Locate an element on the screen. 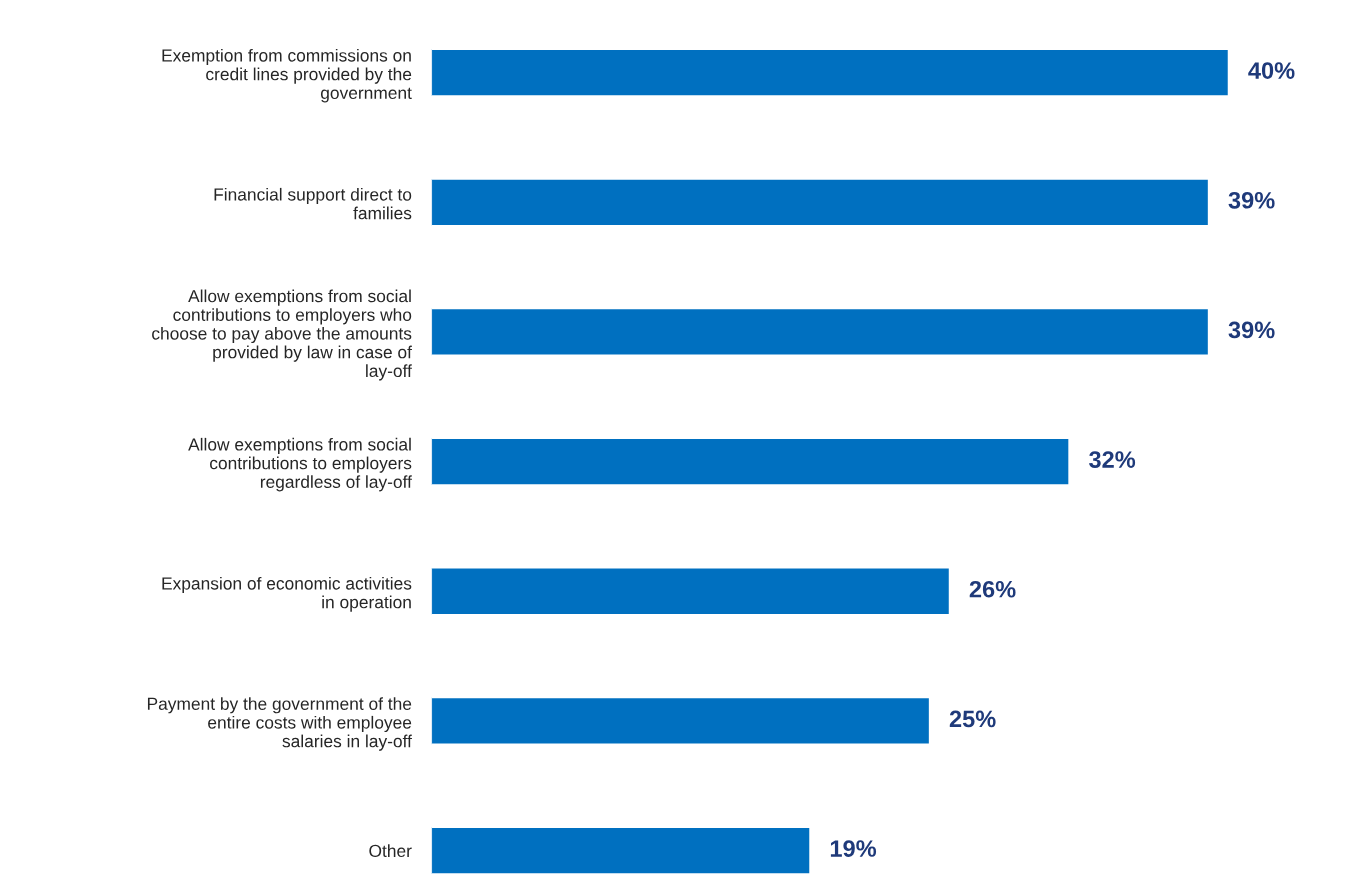 This screenshot has height=883, width=1348. y-tick-label: Exemption from commissions on credit lines provided by the government is located at coordinates (287, 75).